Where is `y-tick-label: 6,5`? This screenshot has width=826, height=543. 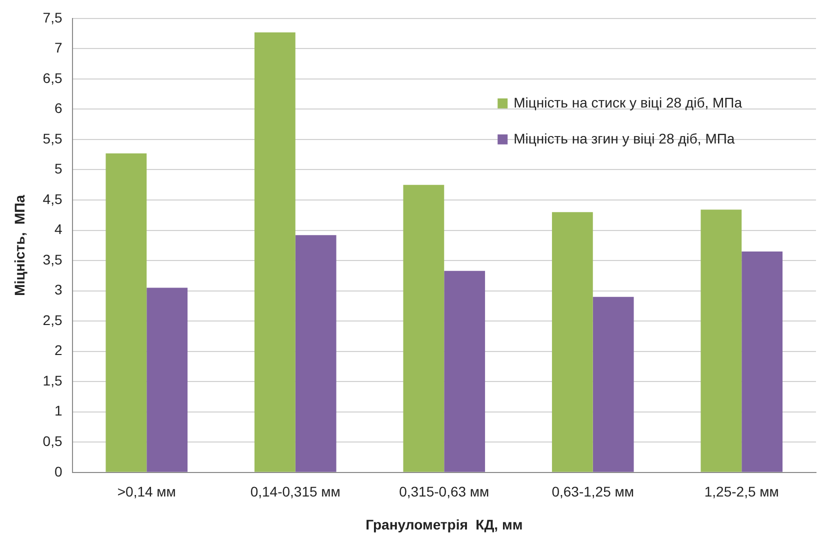
y-tick-label: 6,5 is located at coordinates (52, 78).